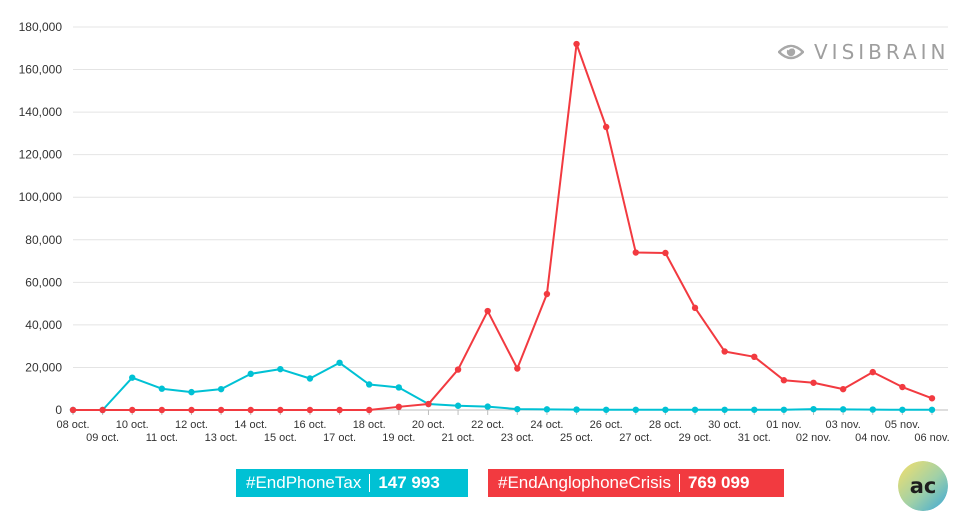  Describe the element at coordinates (370, 483) in the screenshot. I see `legend-separator` at that location.